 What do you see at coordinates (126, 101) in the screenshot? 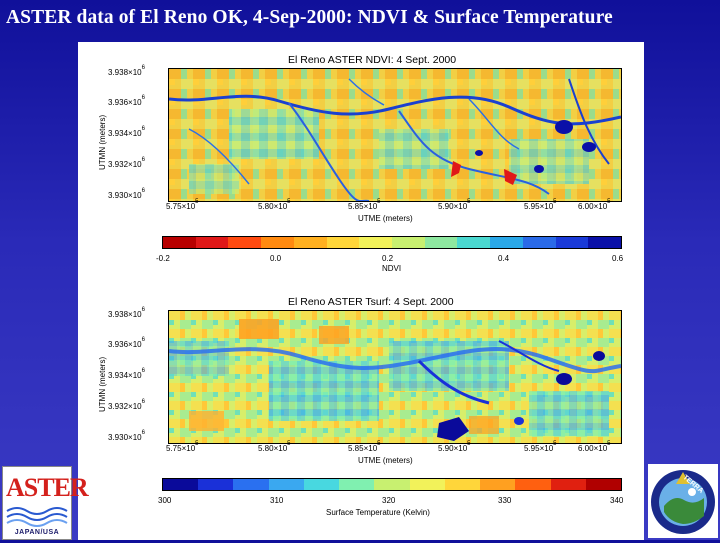
I see `ndvi-ytick: 3.936×10⁶` at bounding box center [126, 101].